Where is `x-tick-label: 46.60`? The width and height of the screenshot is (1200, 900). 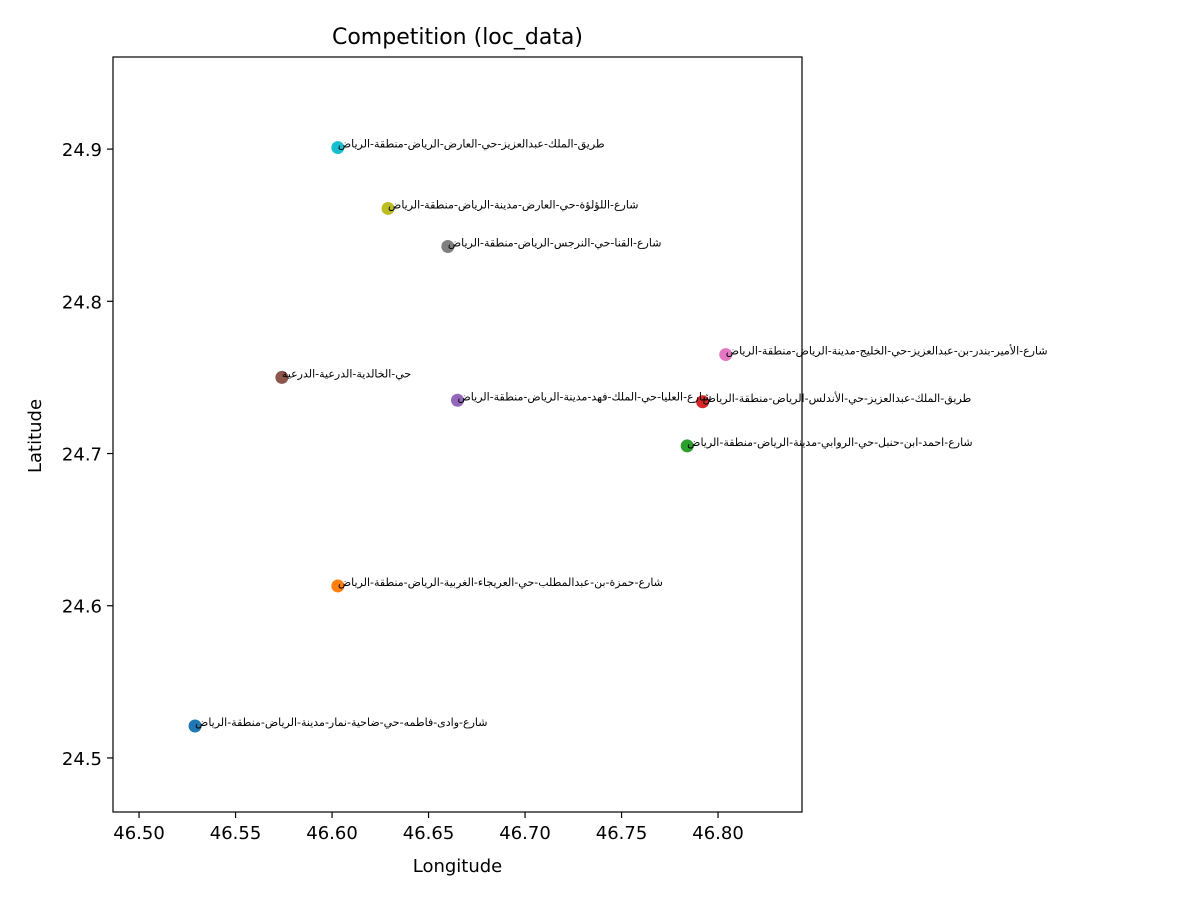
x-tick-label: 46.60 is located at coordinates (332, 833).